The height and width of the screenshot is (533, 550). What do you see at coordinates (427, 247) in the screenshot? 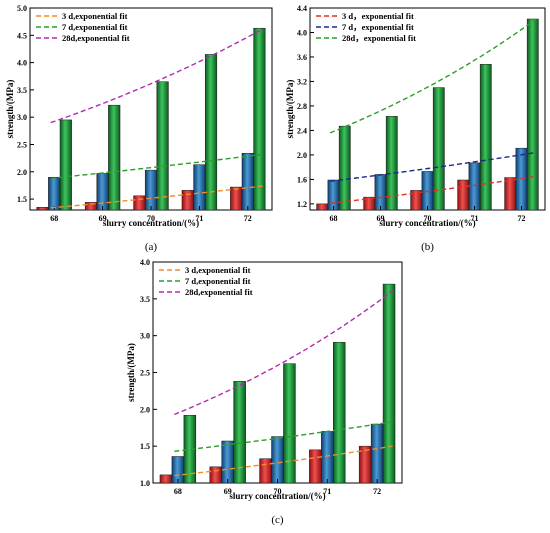
I see `panel-caption: (b)` at bounding box center [427, 247].